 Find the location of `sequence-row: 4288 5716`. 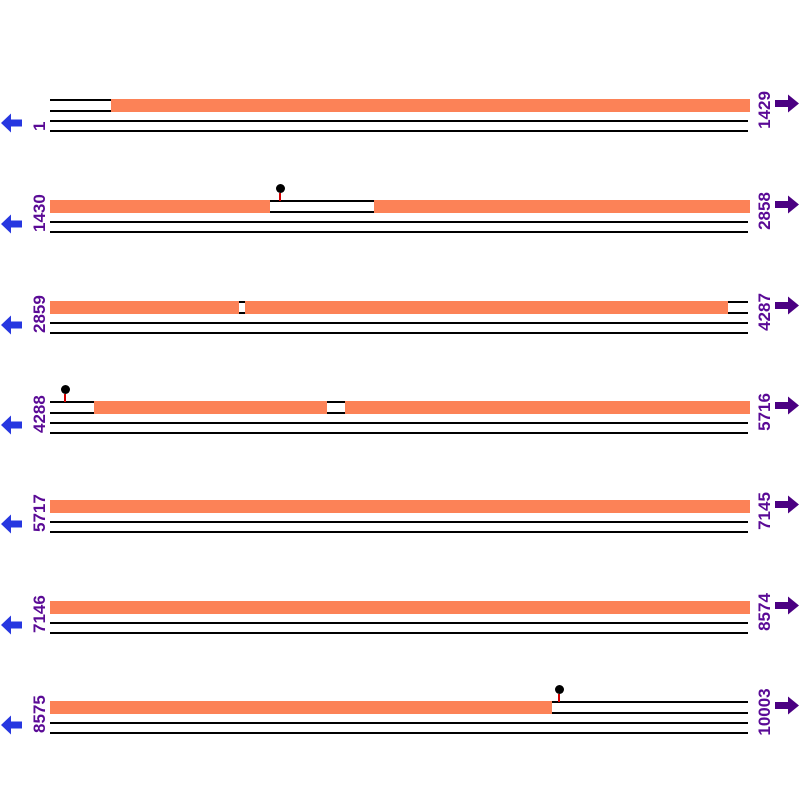

sequence-row: 4288 5716 is located at coordinates (400, 417).